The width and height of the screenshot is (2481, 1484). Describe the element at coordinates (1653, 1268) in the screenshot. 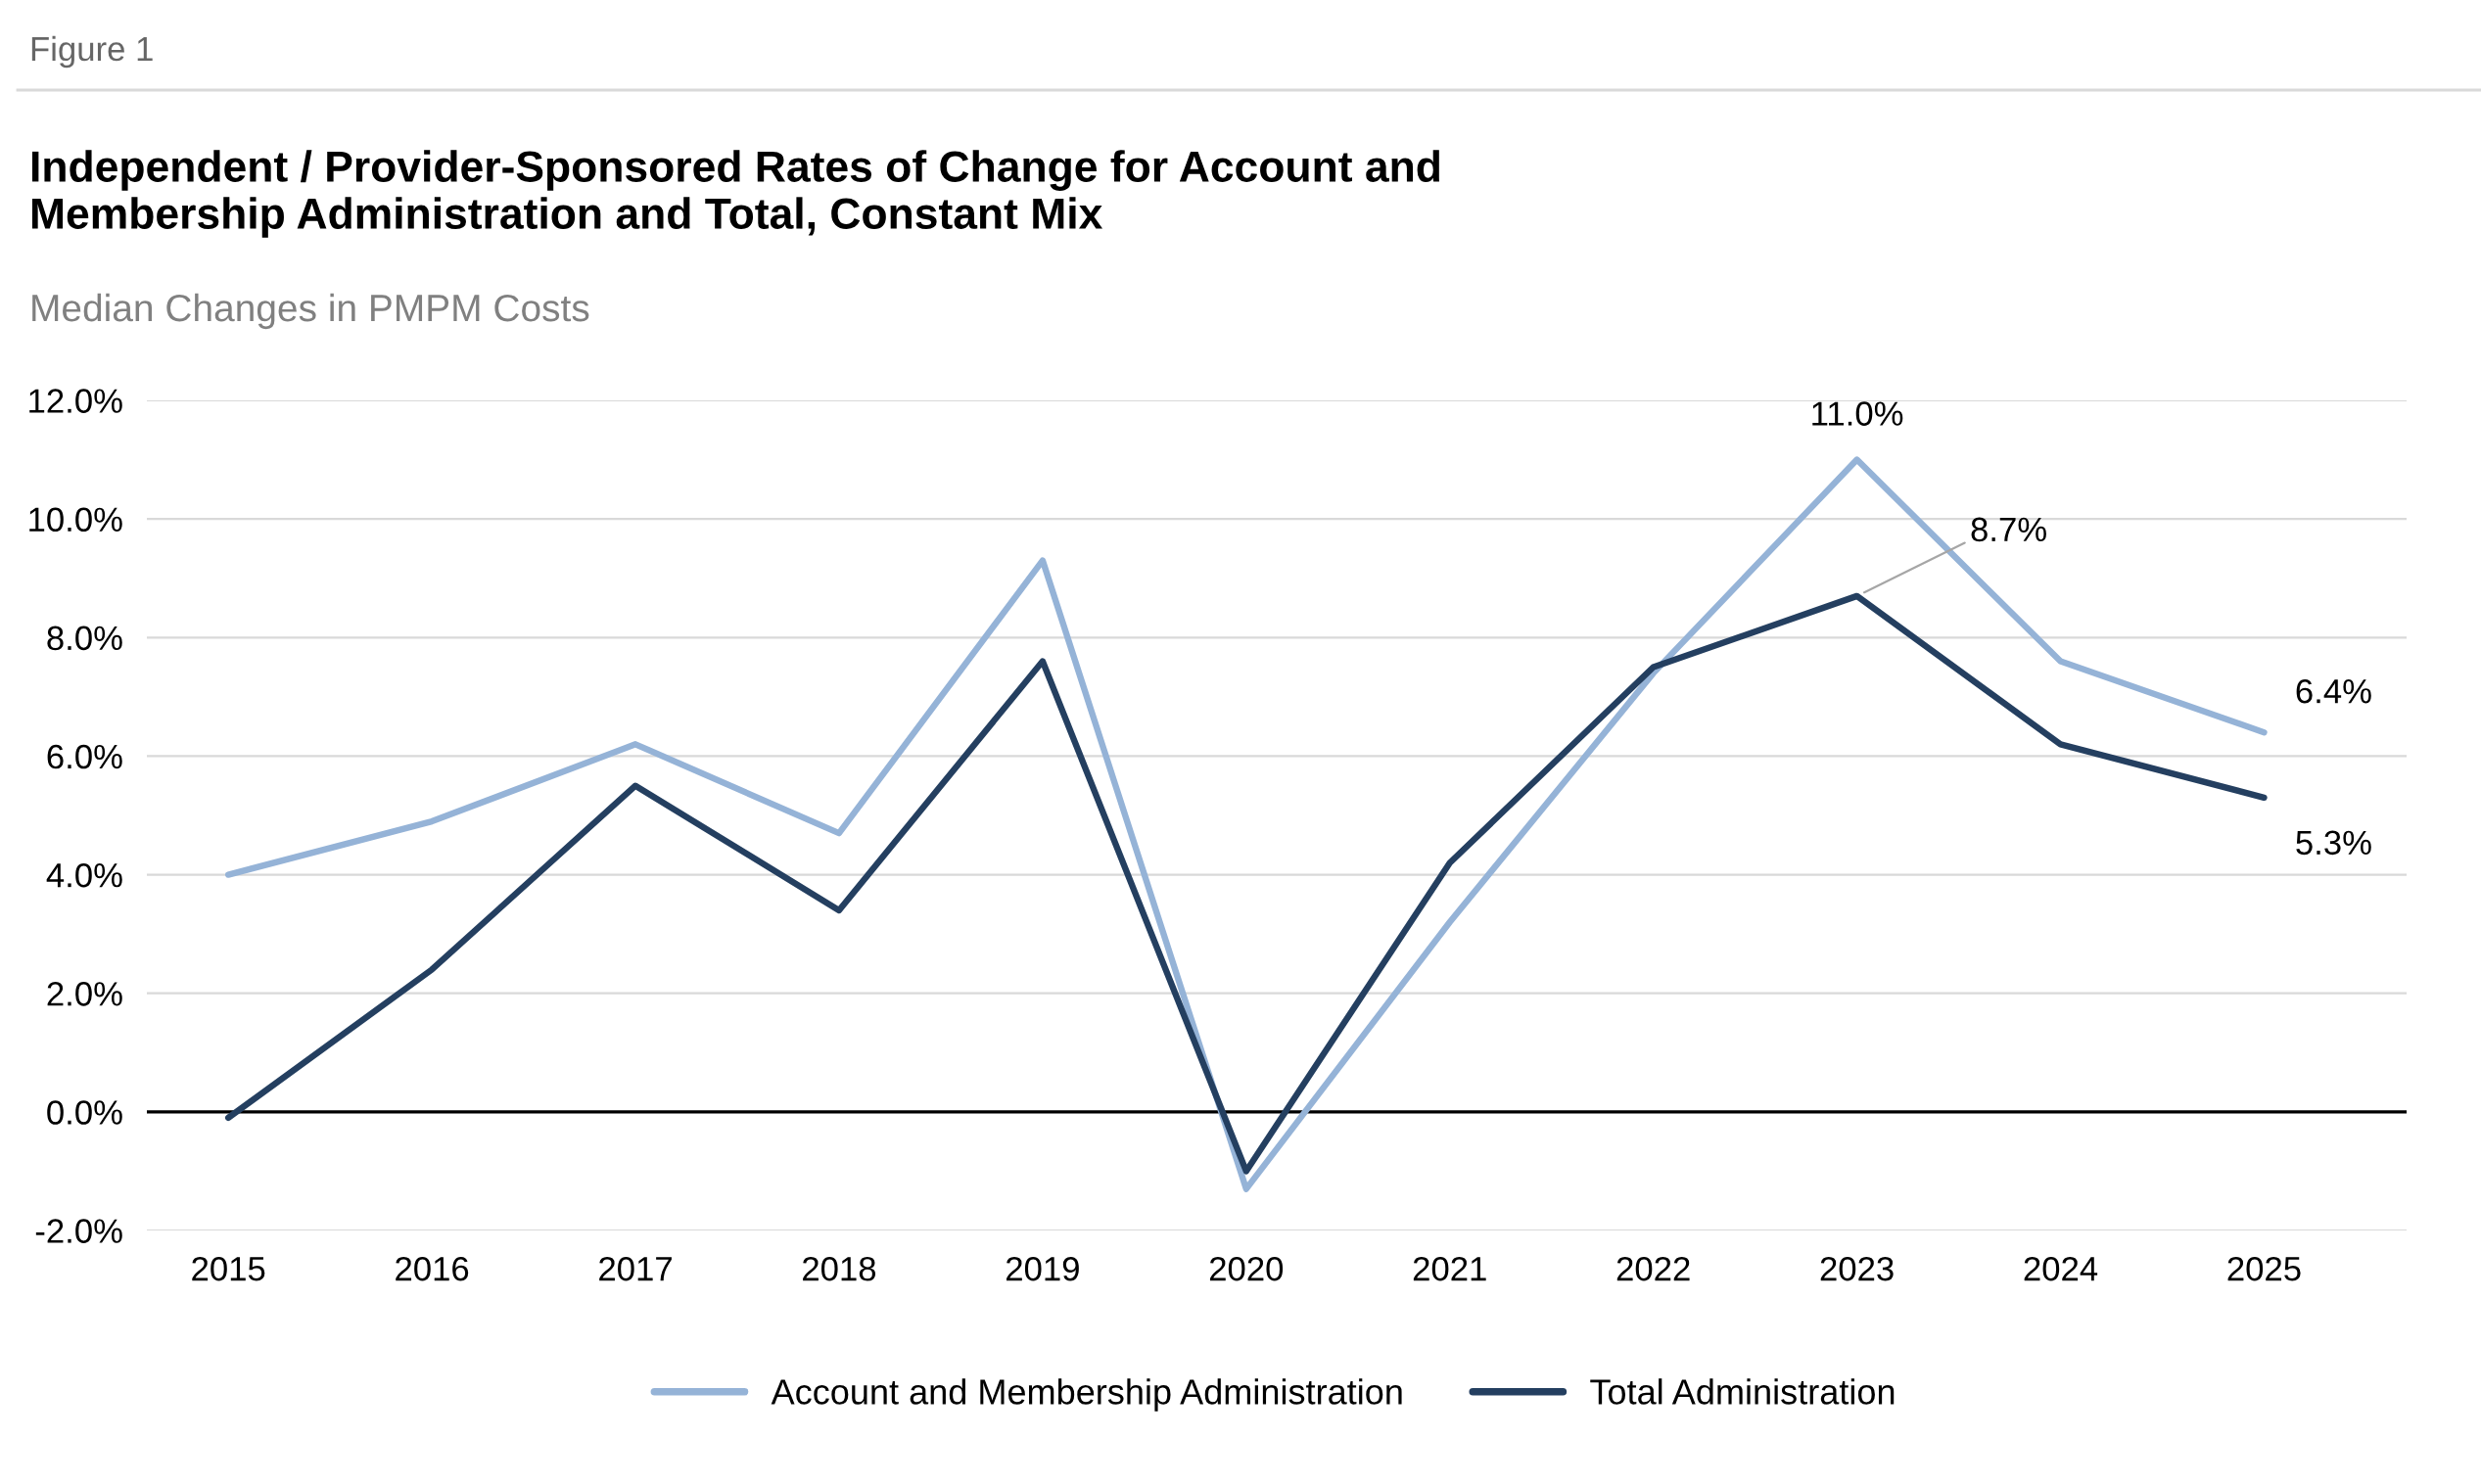

I see `x-tick-label: 2022` at that location.